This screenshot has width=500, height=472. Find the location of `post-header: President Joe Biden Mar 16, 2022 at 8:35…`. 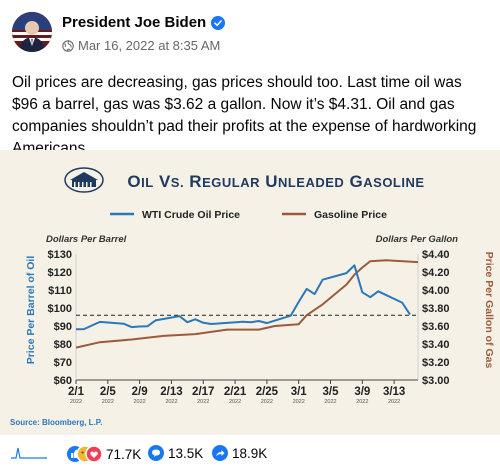

post-header: President Joe Biden Mar 16, 2022 at 8:35… is located at coordinates (250, 31).